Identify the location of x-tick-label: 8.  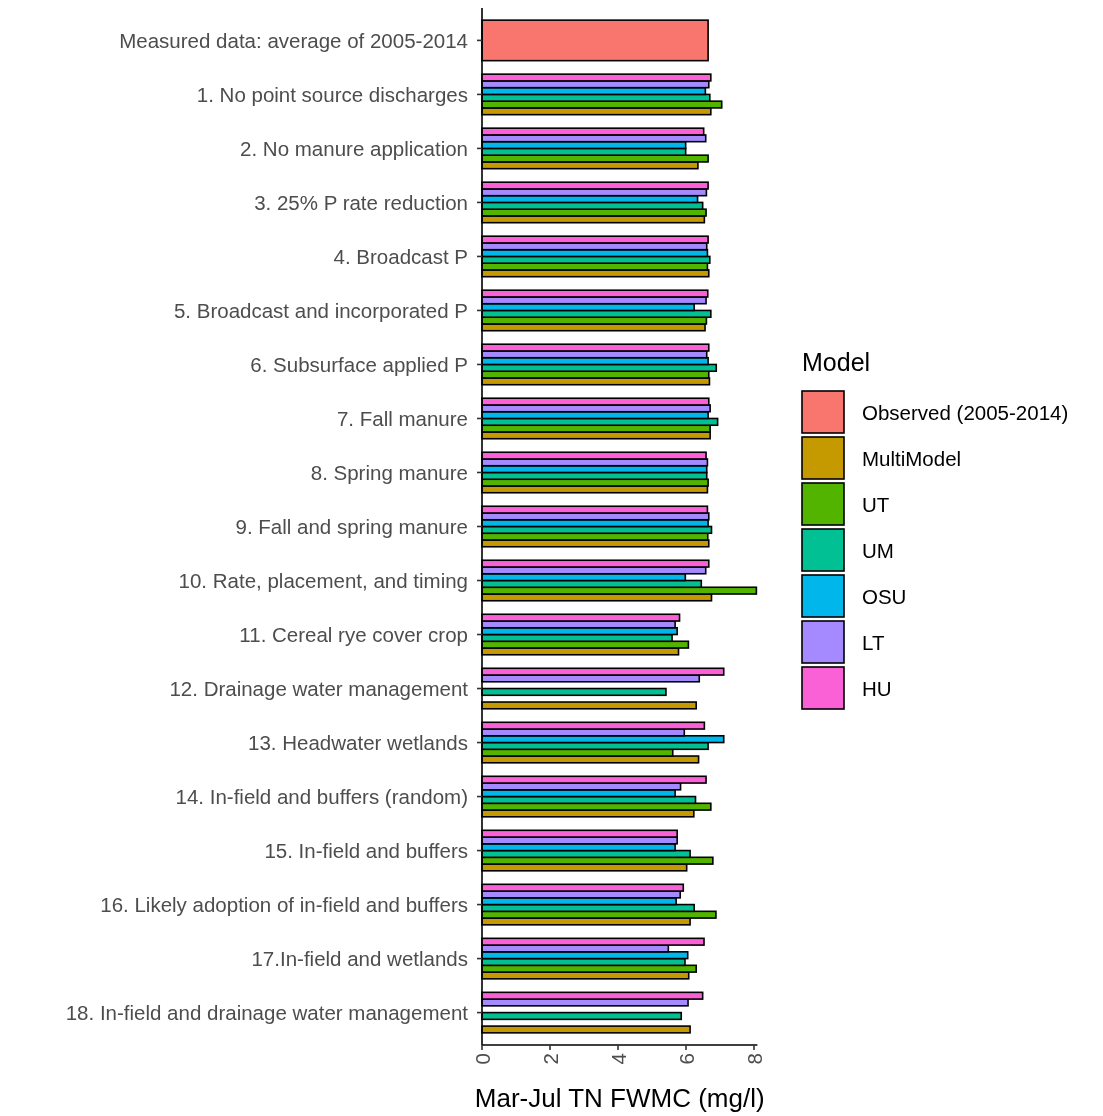
(754, 1059).